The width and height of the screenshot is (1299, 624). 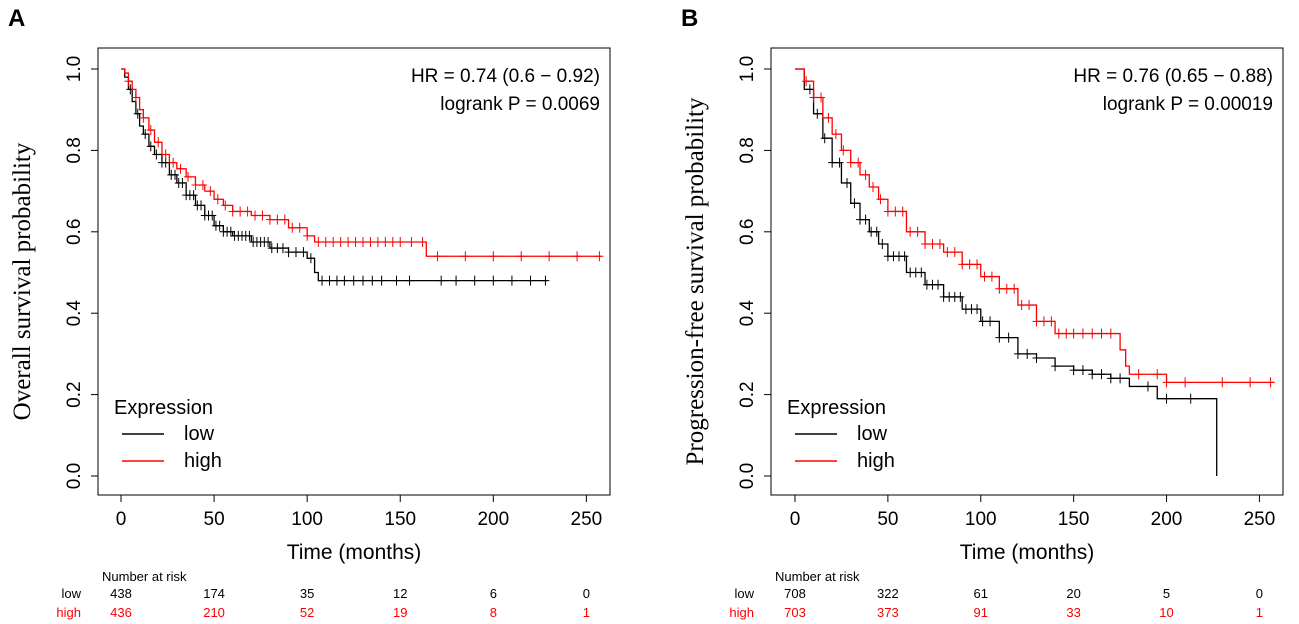 What do you see at coordinates (71, 593) in the screenshot?
I see `risk-row-label-low: low` at bounding box center [71, 593].